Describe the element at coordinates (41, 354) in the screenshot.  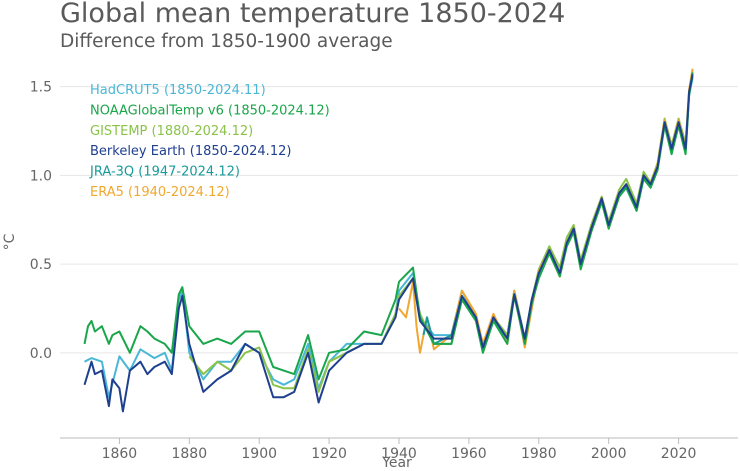
I see `y-tick-label: 0.0` at that location.